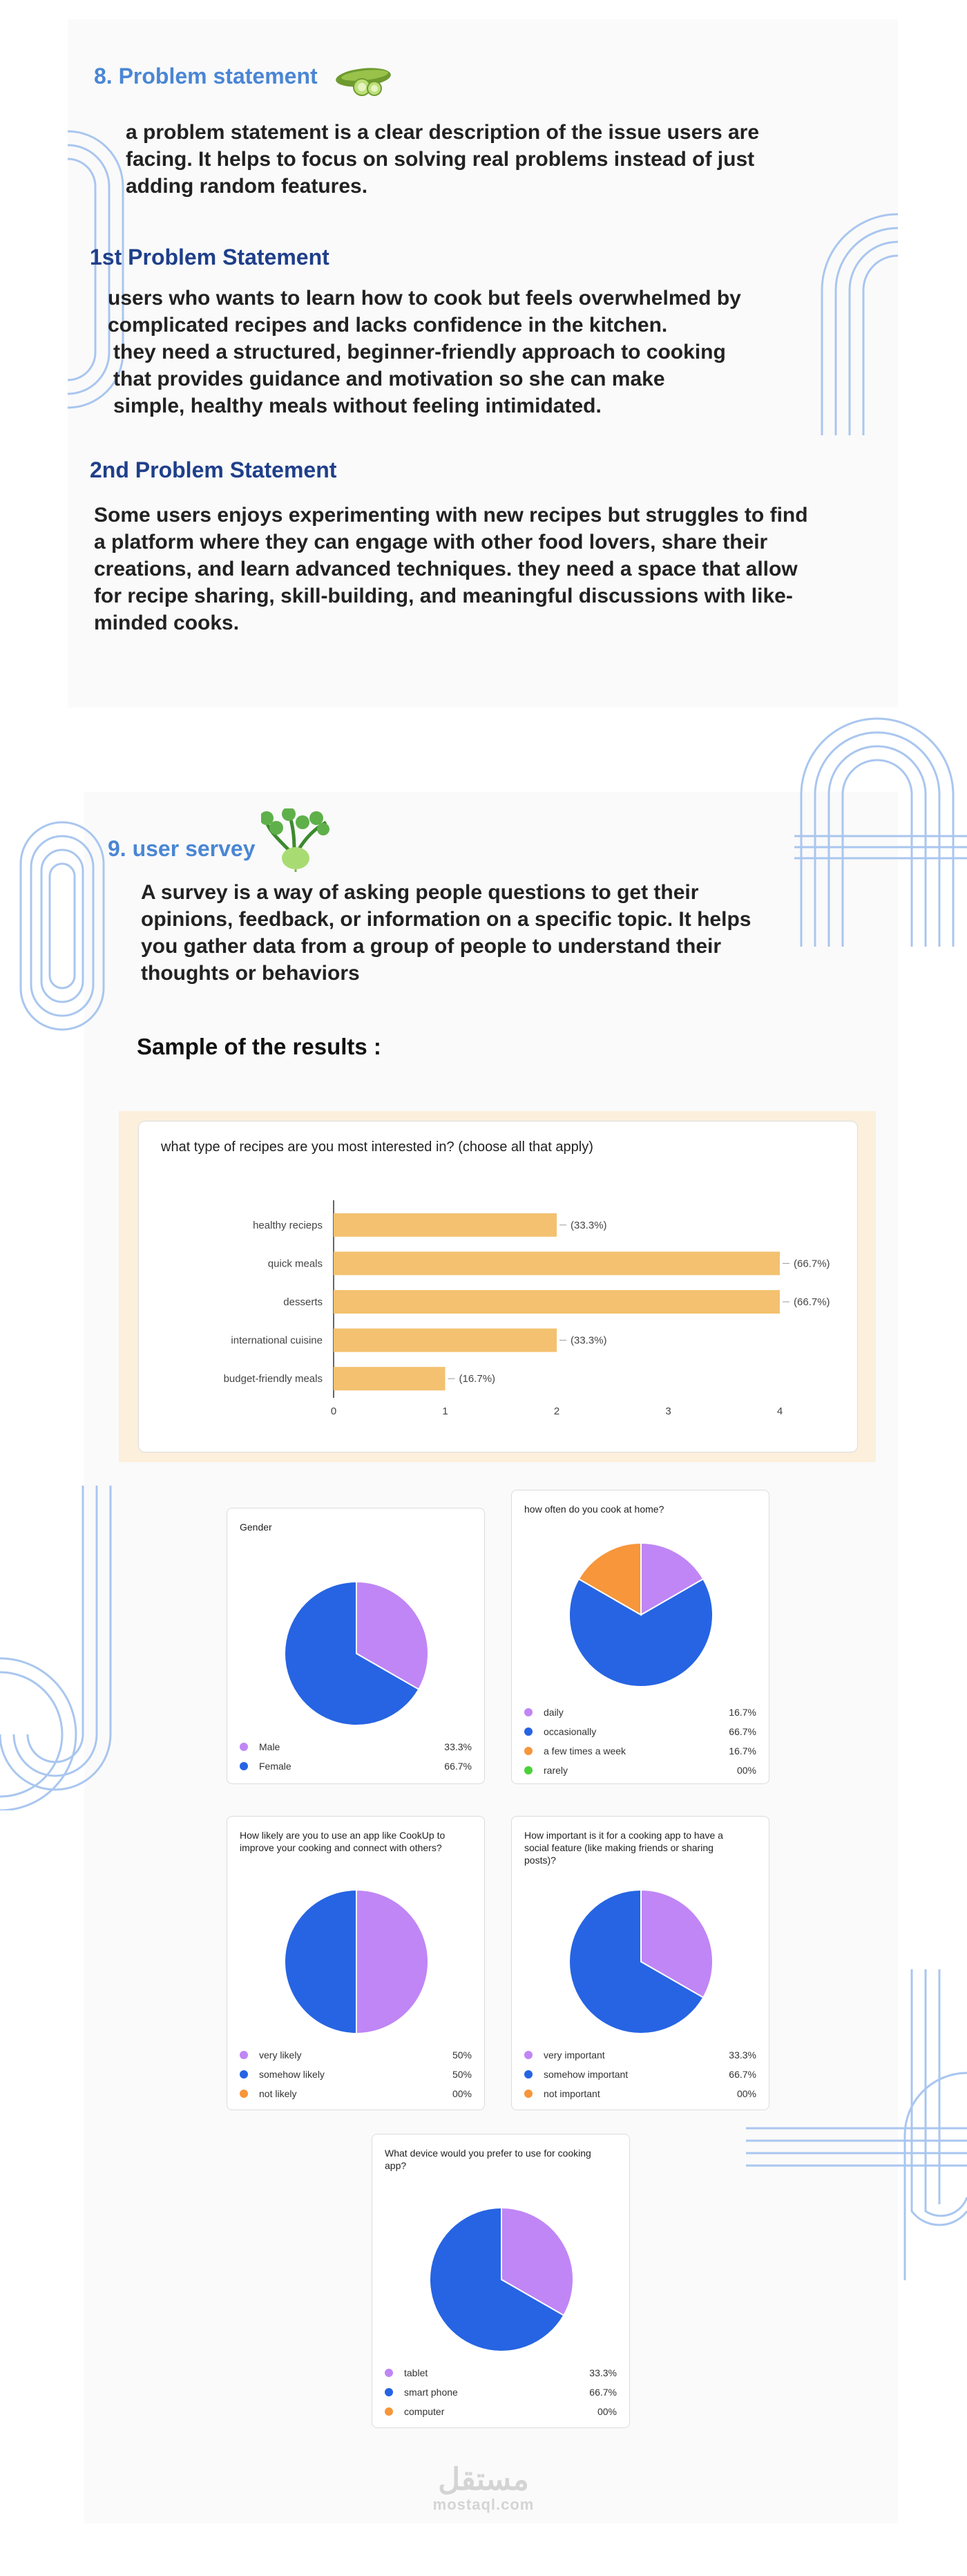 The image size is (967, 2576). I want to click on pie-chart-title: Gender, so click(256, 1527).